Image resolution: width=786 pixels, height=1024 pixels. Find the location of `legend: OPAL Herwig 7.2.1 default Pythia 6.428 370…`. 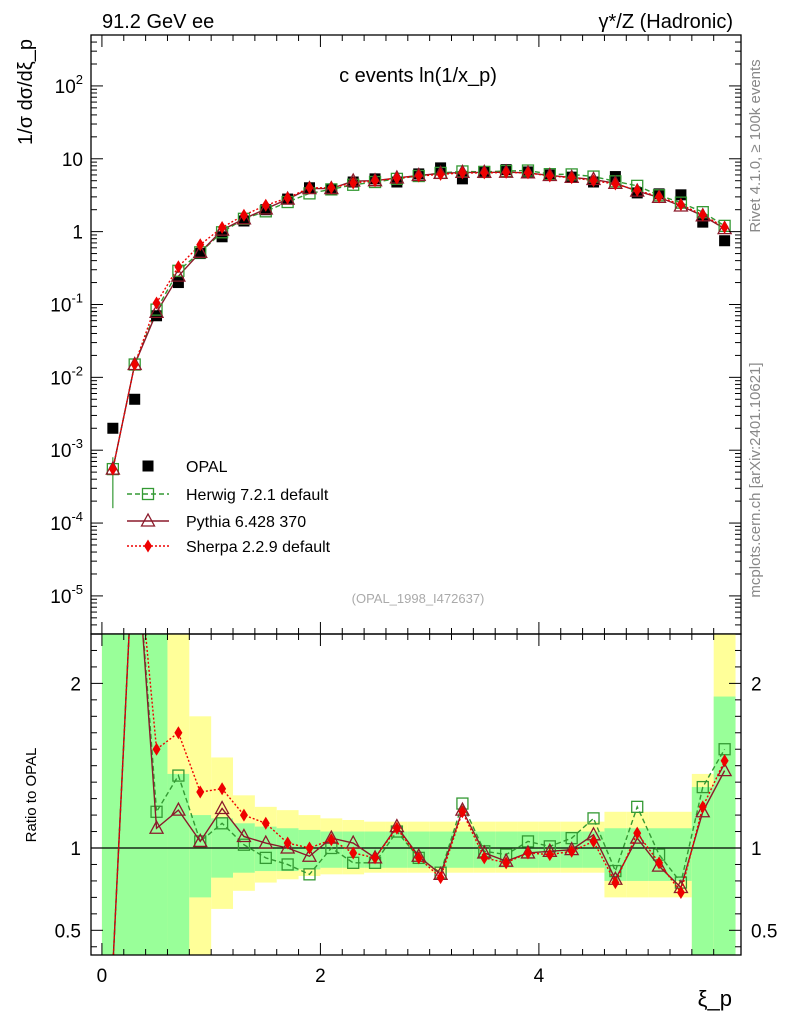

legend: OPAL Herwig 7.2.1 default Pythia 6.428 370… is located at coordinates (229, 507).